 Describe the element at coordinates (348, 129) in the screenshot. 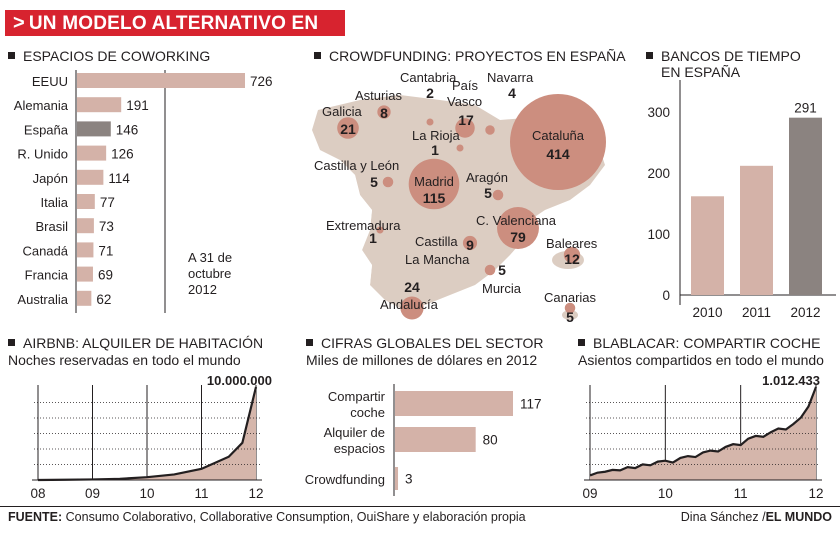

I see `region-value-label: 21` at that location.